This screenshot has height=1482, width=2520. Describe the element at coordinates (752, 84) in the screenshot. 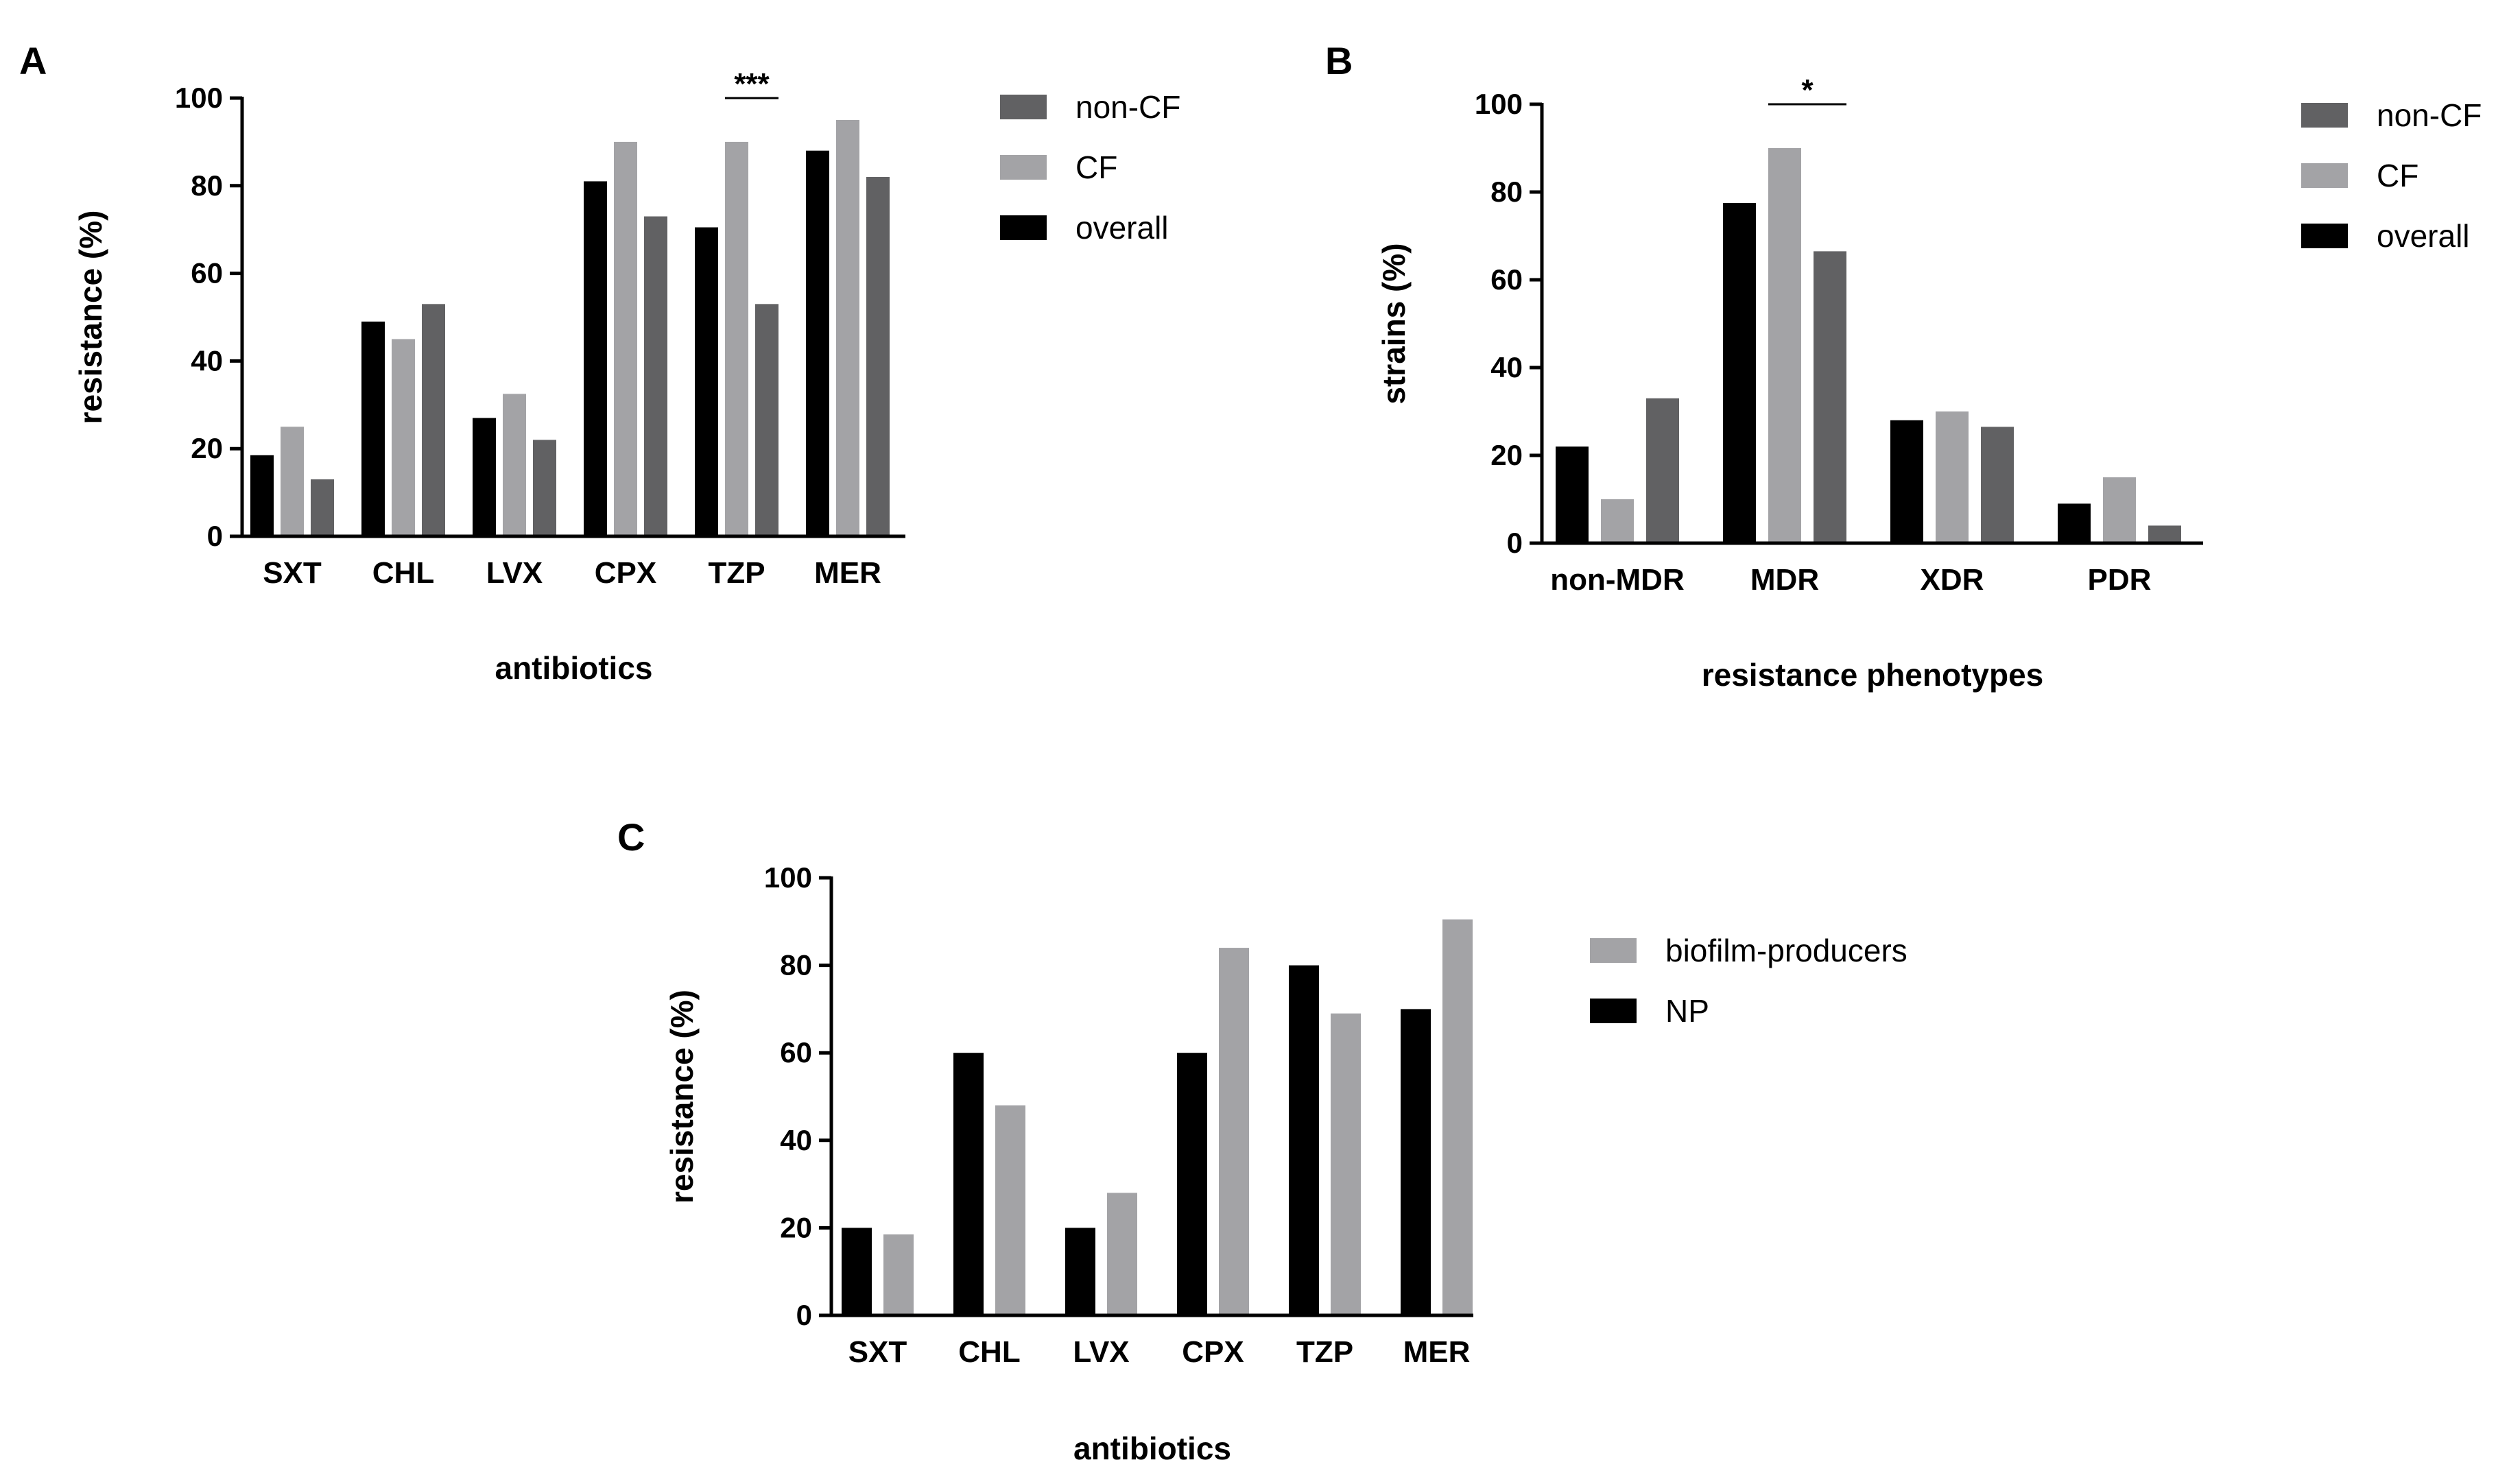

I see `significance-label: ***` at that location.